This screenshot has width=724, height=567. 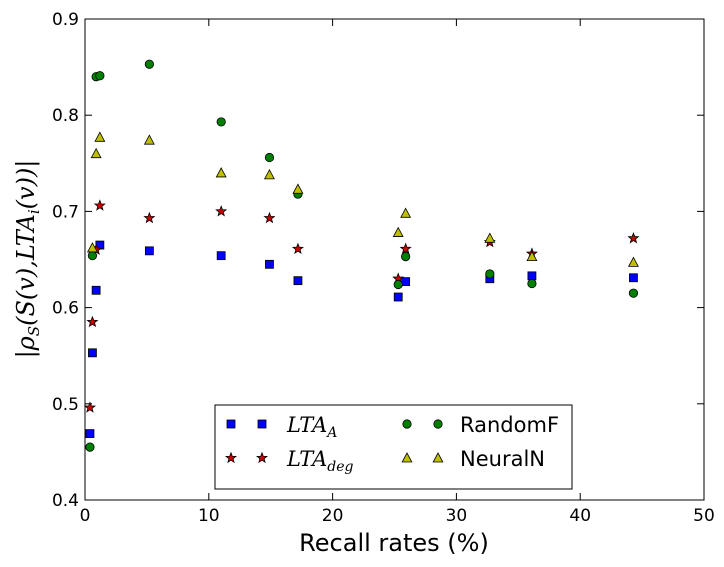 I want to click on y-tick-label: 0.6, so click(x=65, y=309).